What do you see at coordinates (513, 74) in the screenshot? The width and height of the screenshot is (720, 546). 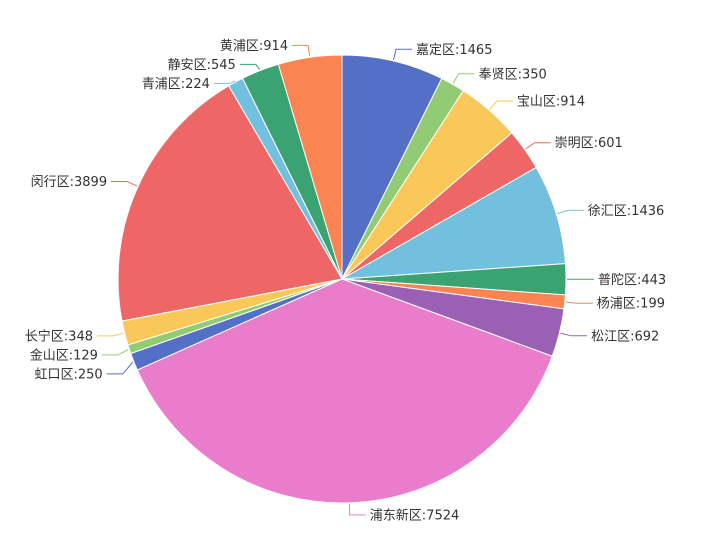 I see `slice-label: 奉贤区:350` at bounding box center [513, 74].